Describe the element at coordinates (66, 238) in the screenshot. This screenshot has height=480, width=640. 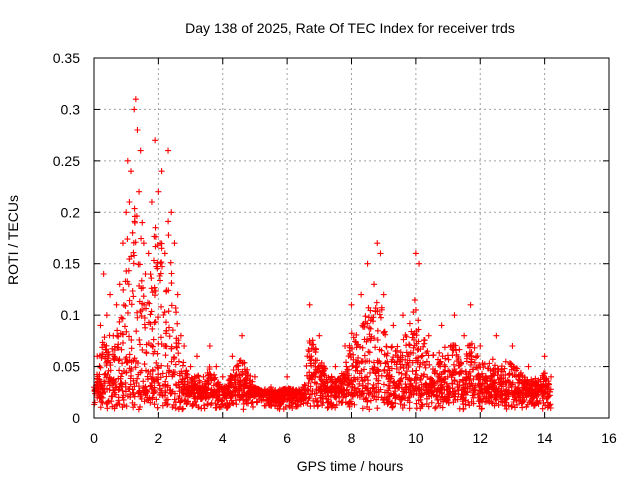
I see `y-tick-labels: 0 0.05 0.1 0.15 0.2 0.25 0.3 0.35` at that location.